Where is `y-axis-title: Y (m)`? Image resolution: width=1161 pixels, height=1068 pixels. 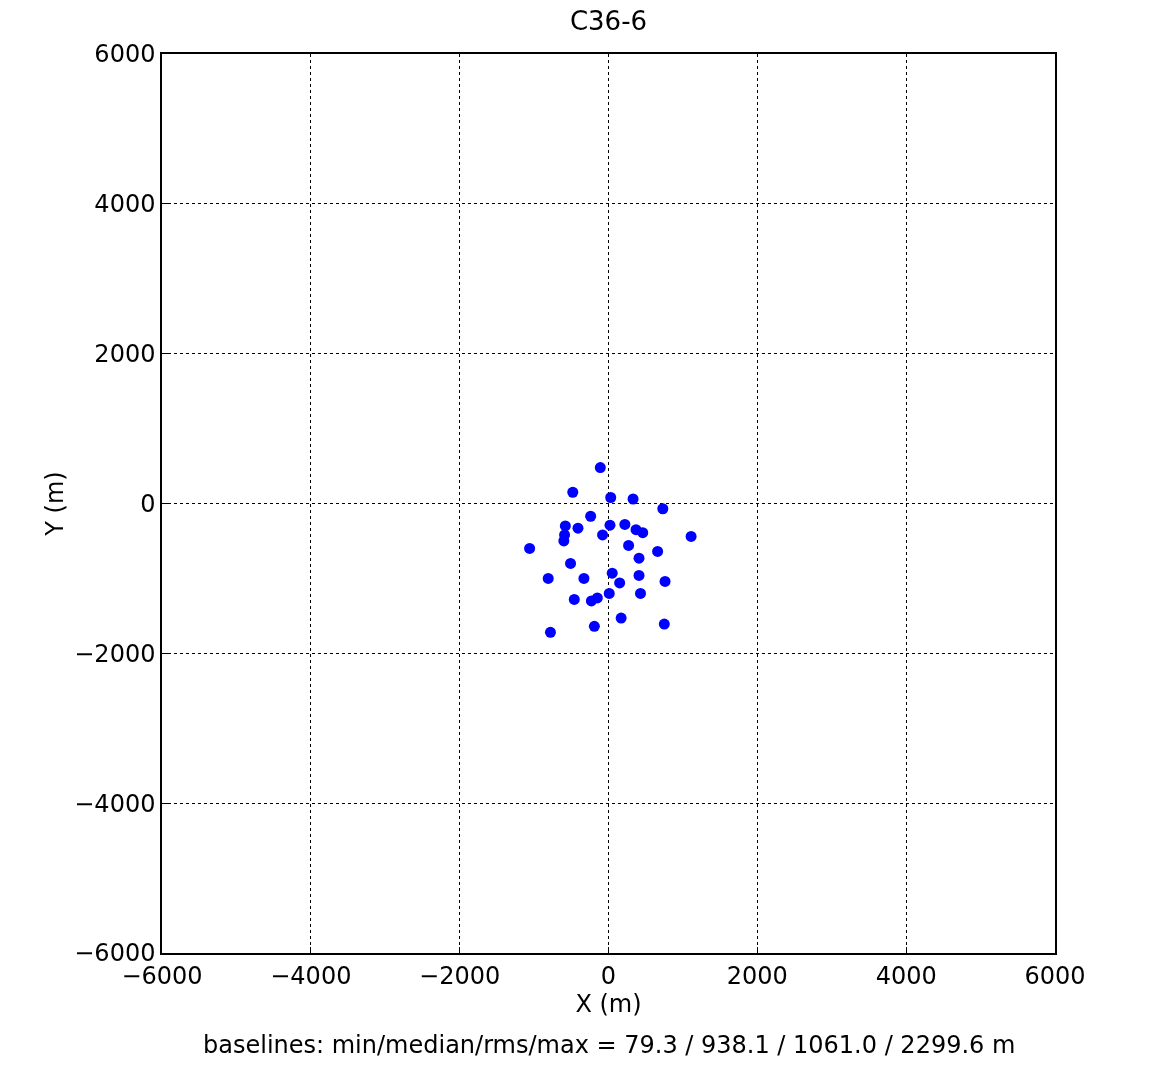 y-axis-title: Y (m) is located at coordinates (54, 504).